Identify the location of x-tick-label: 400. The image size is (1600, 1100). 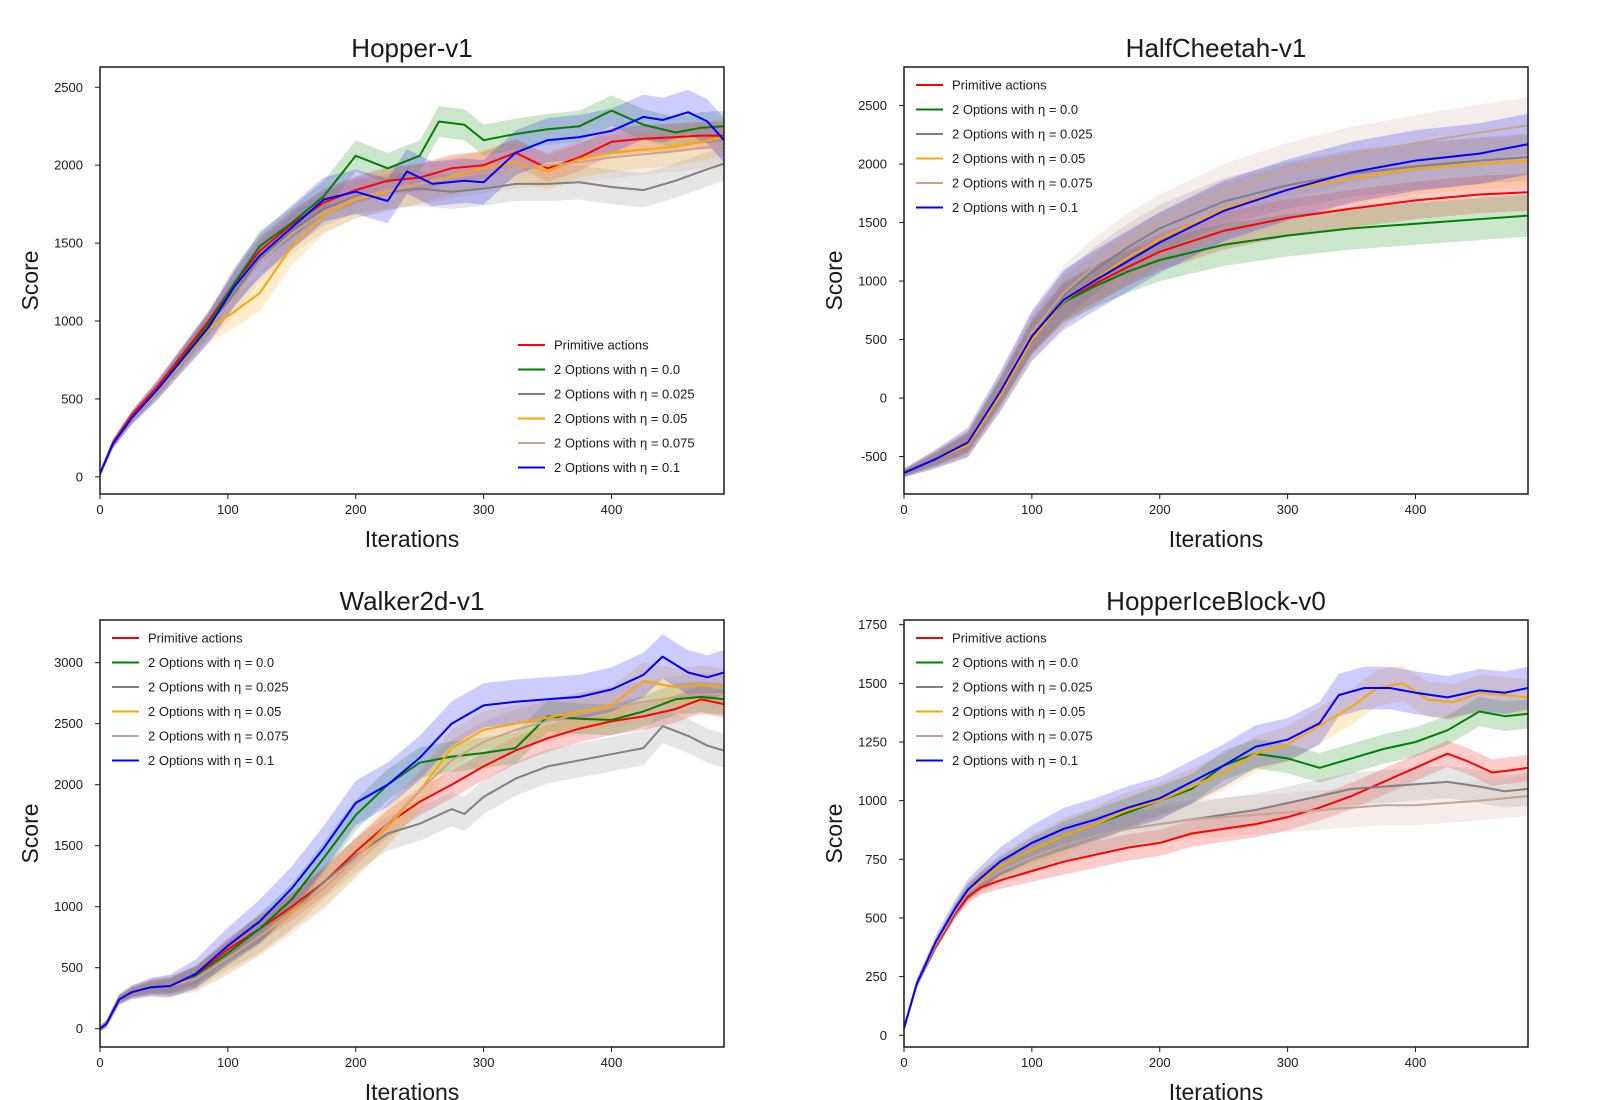
(1416, 509).